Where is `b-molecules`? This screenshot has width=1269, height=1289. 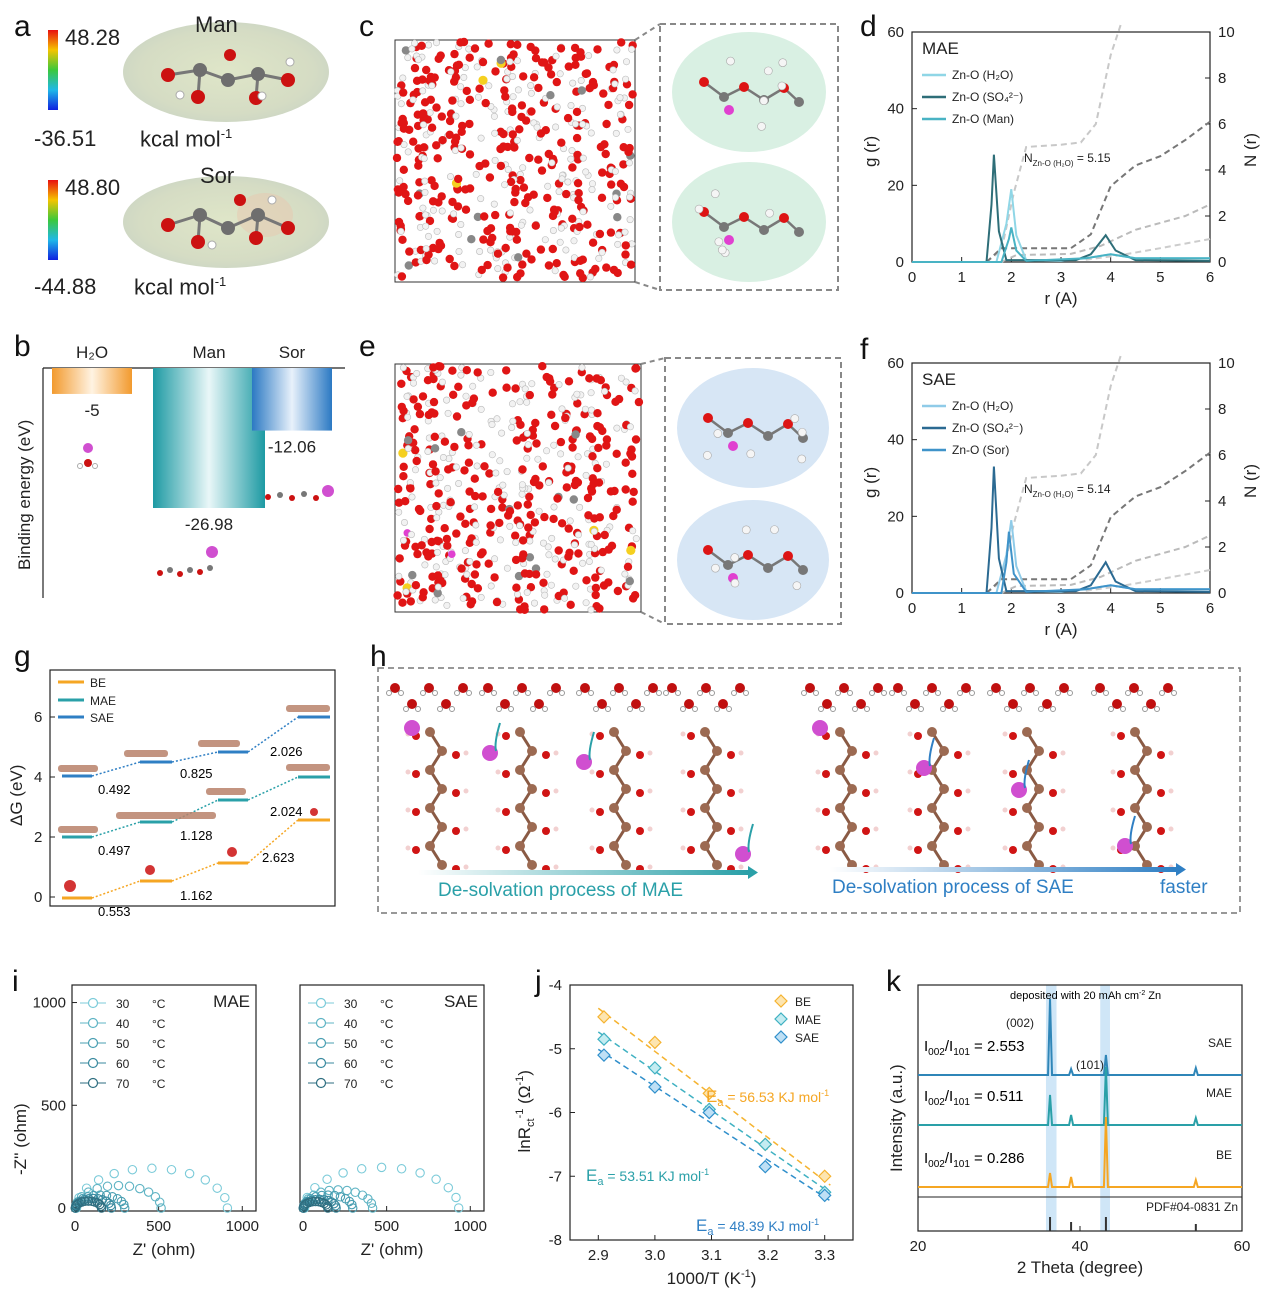 b-molecules is located at coordinates (205, 510).